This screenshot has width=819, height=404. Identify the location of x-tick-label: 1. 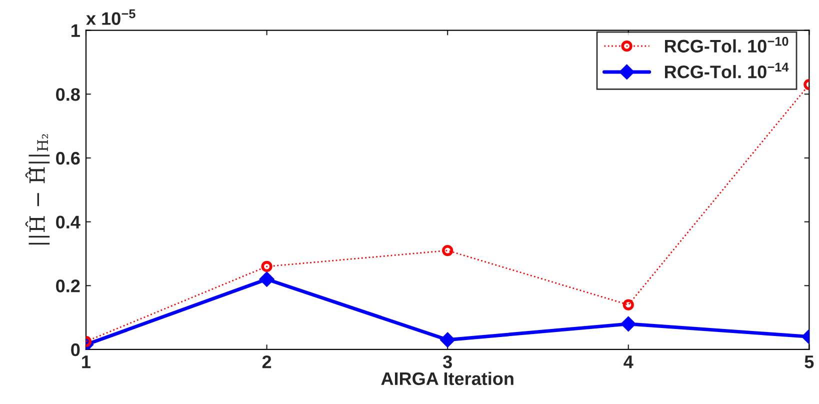
(86, 362).